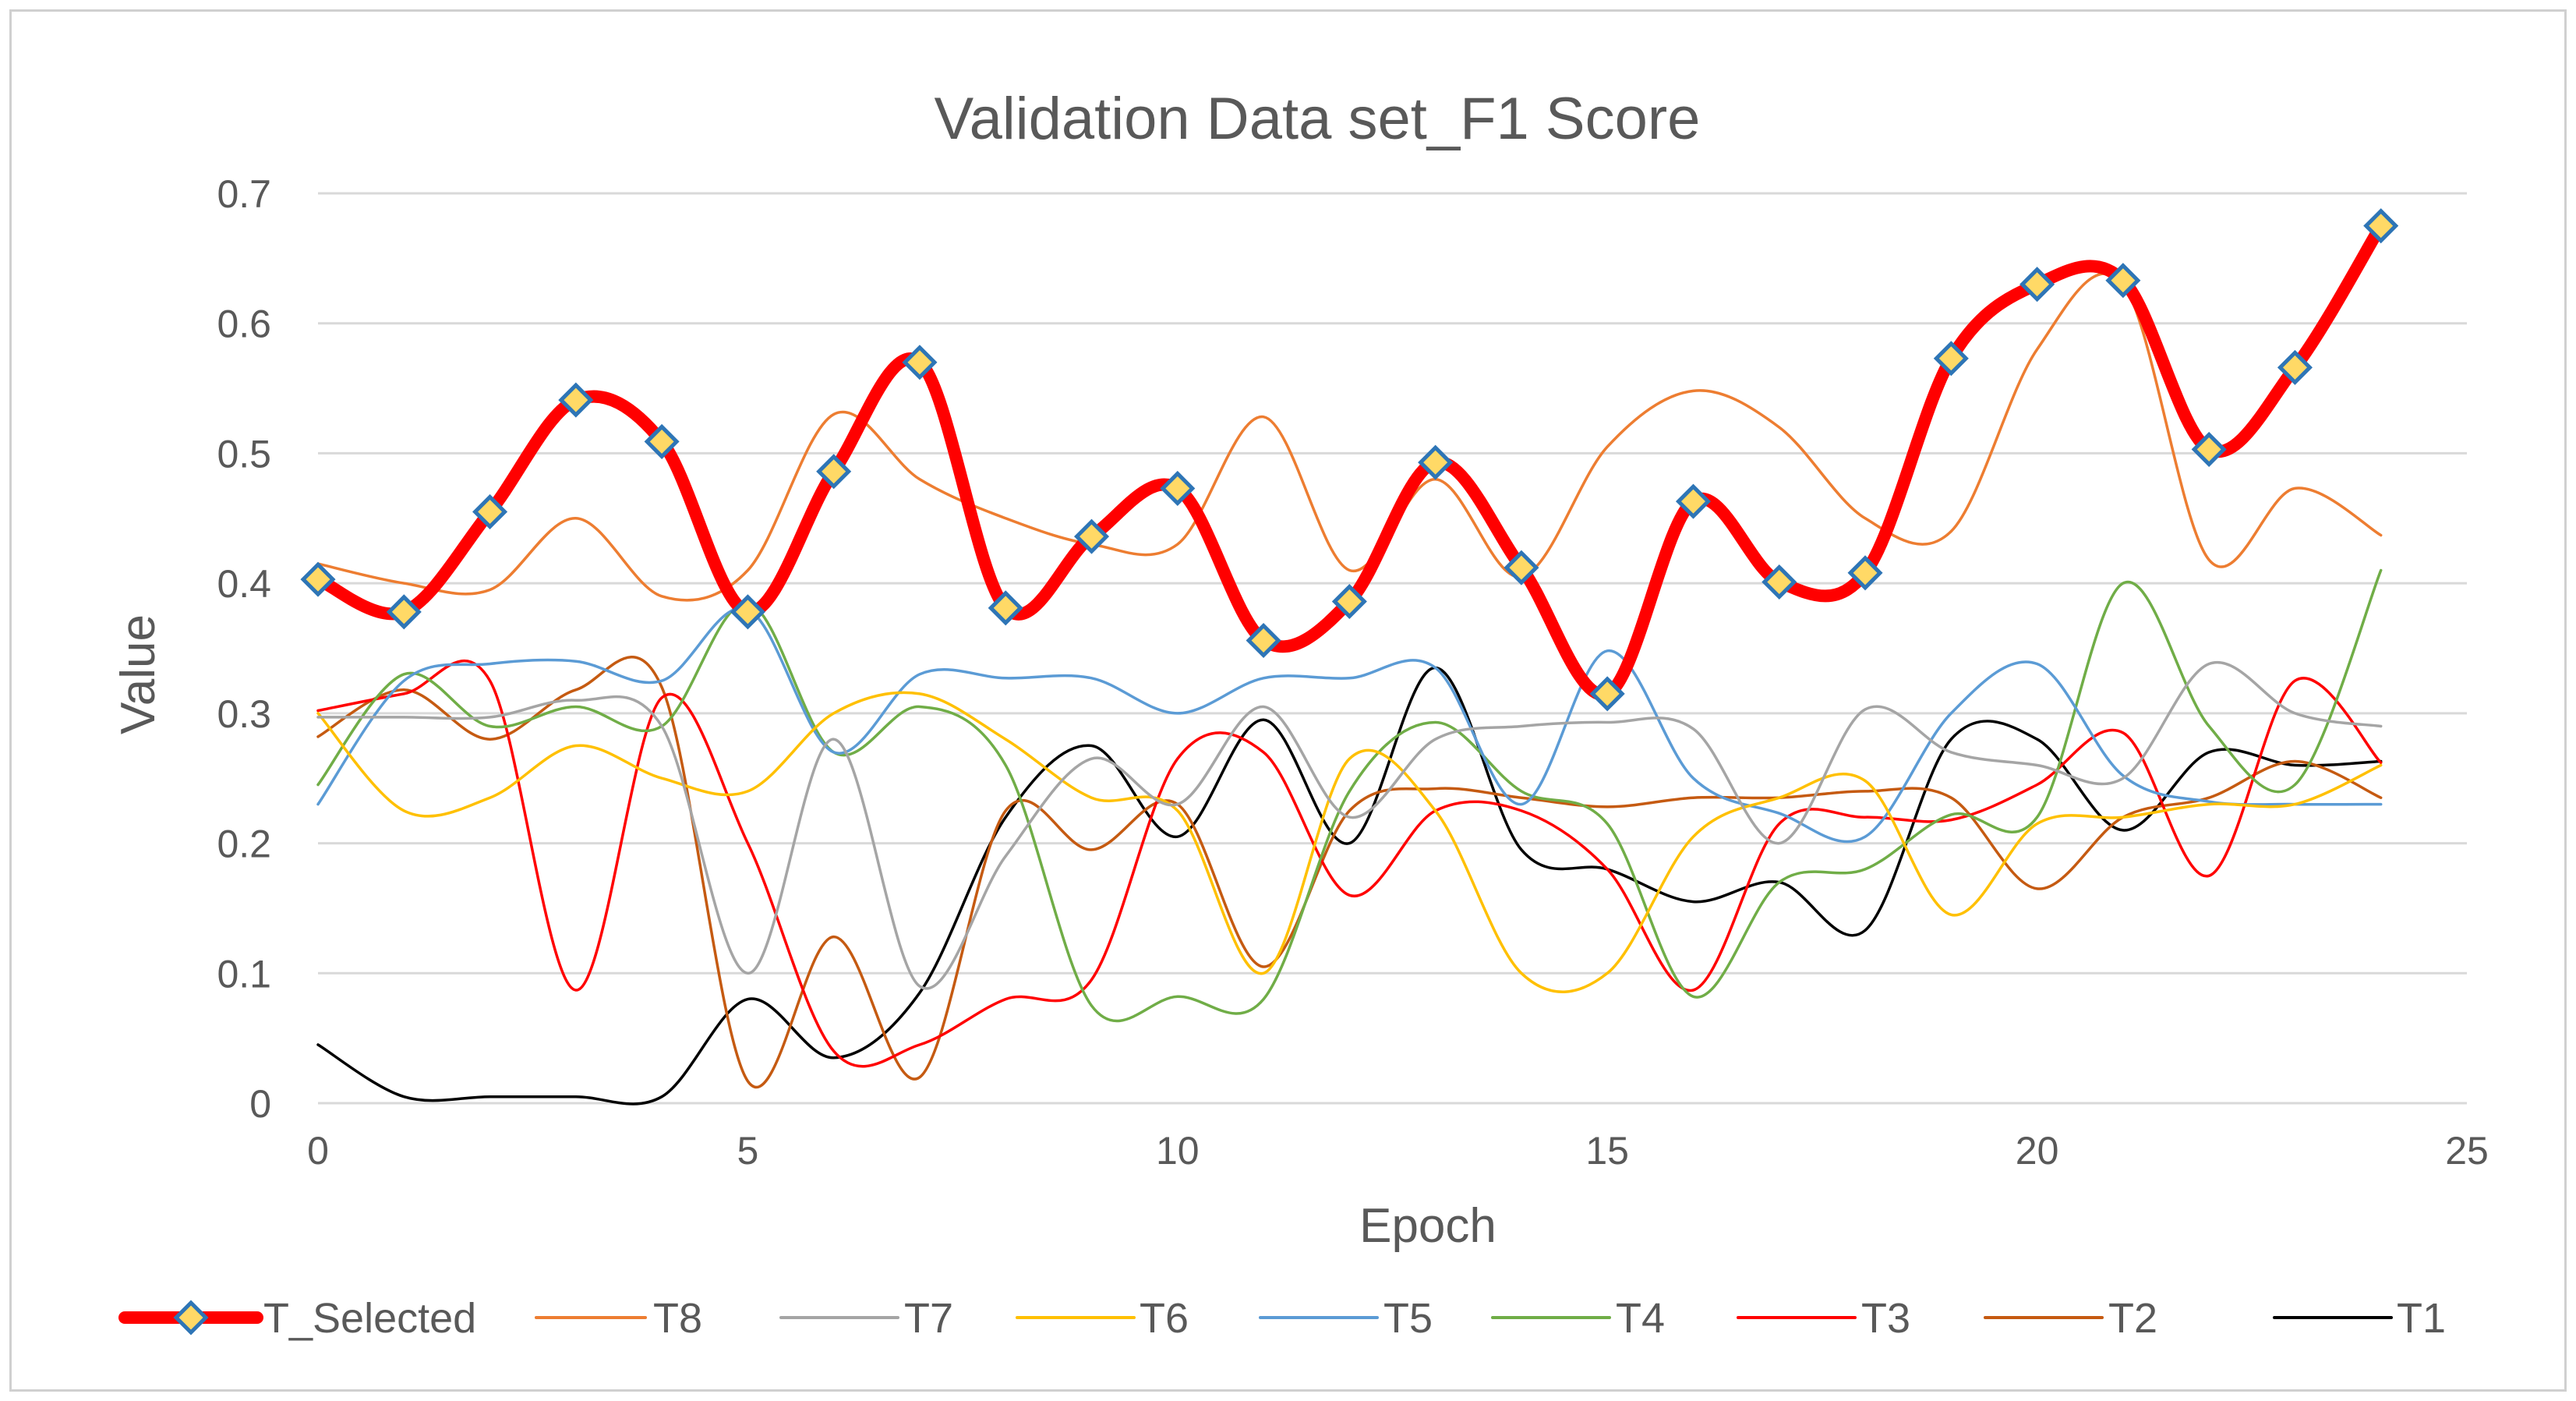  I want to click on legend-label: T_Selected, so click(369, 1318).